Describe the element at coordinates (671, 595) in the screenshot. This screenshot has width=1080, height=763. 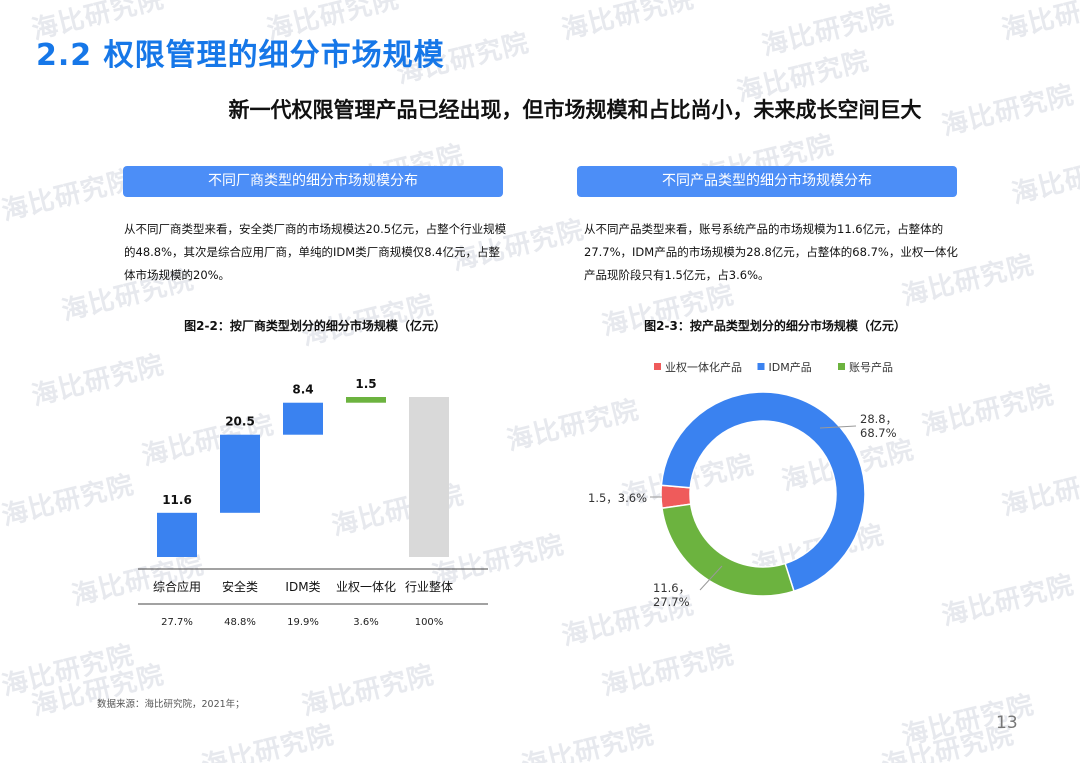
I see `slice-data-label: 11.6， 27.7%` at that location.